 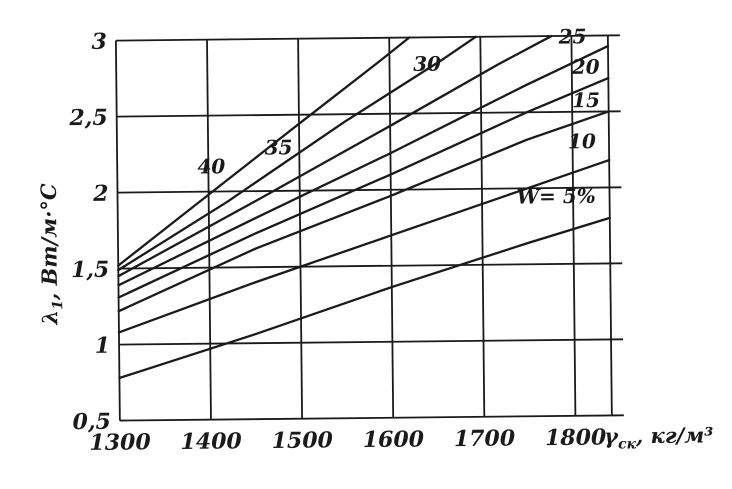 I want to click on x-tick-label-1400: 1400, so click(x=211, y=441).